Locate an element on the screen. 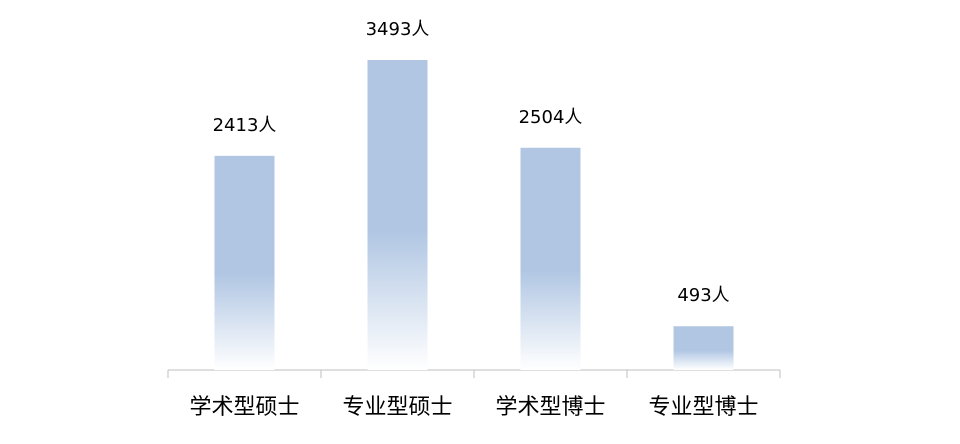 The height and width of the screenshot is (444, 960). value-label: 3493人 is located at coordinates (398, 29).